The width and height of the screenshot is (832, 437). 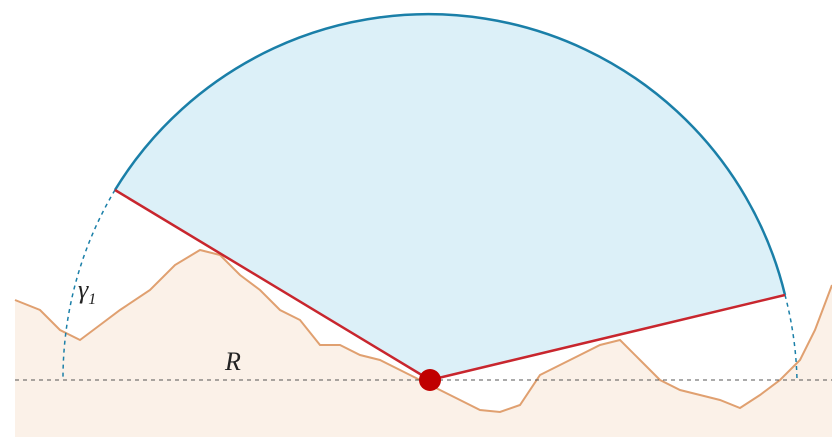 What do you see at coordinates (791, 337) in the screenshot?
I see `dashed-arc-right` at bounding box center [791, 337].